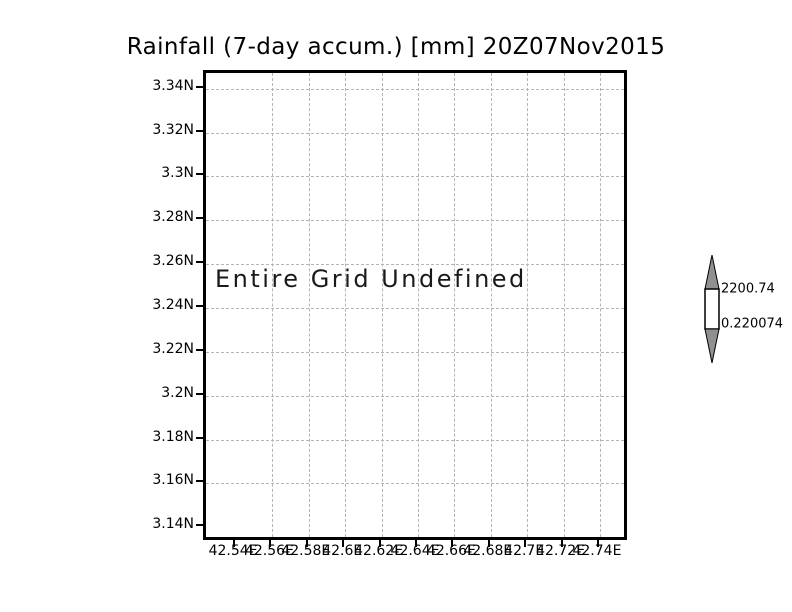 This screenshot has width=792, height=612. Describe the element at coordinates (173, 480) in the screenshot. I see `y-axis-label: 3.16N` at that location.